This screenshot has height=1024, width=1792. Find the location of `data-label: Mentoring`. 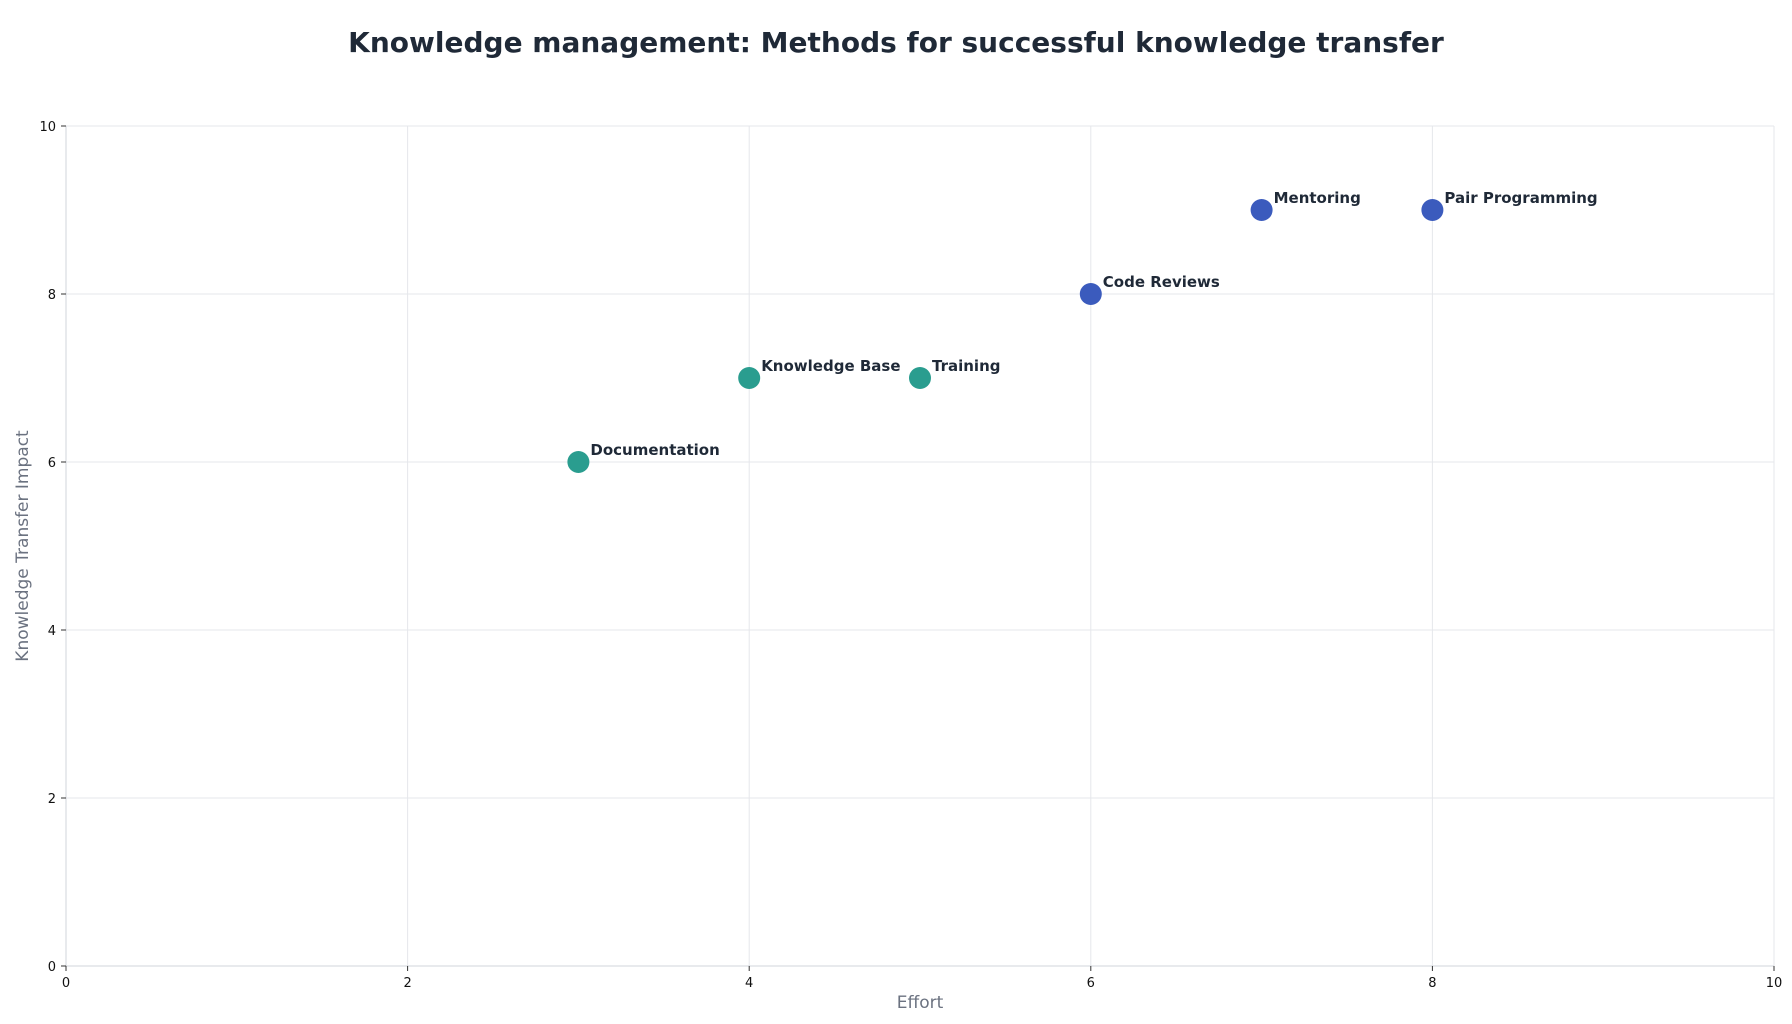

data-label: Mentoring is located at coordinates (1317, 198).